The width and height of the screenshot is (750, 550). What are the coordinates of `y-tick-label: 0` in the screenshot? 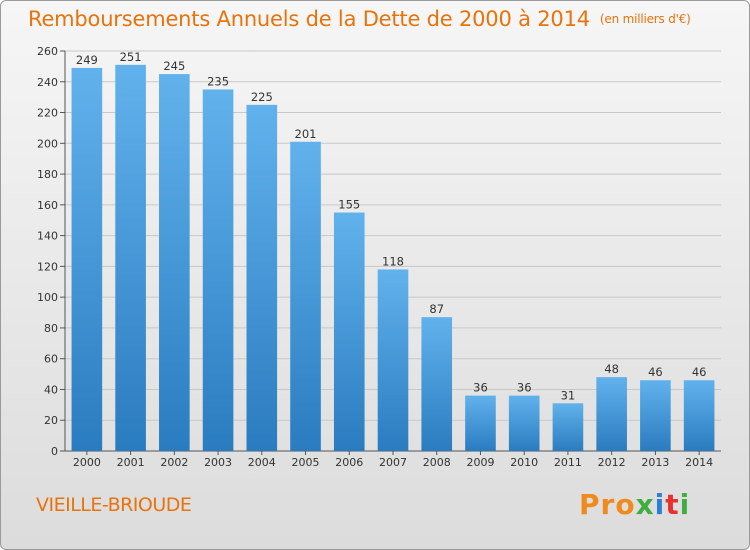 It's located at (54, 451).